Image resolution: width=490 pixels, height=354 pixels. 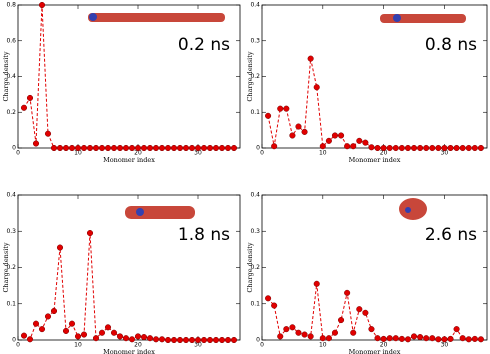 I want to click on data-line, so click(x=374, y=103).